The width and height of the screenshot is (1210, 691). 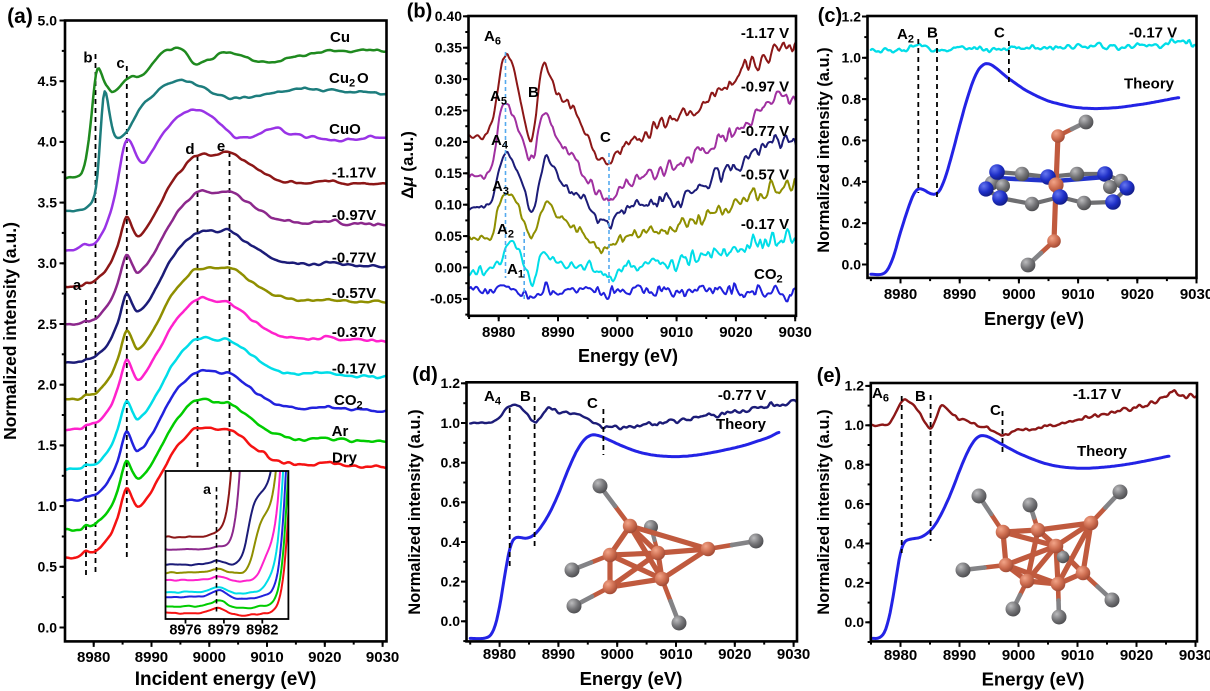 What do you see at coordinates (354, 369) in the screenshot?
I see `svg-text: -0.17V` at bounding box center [354, 369].